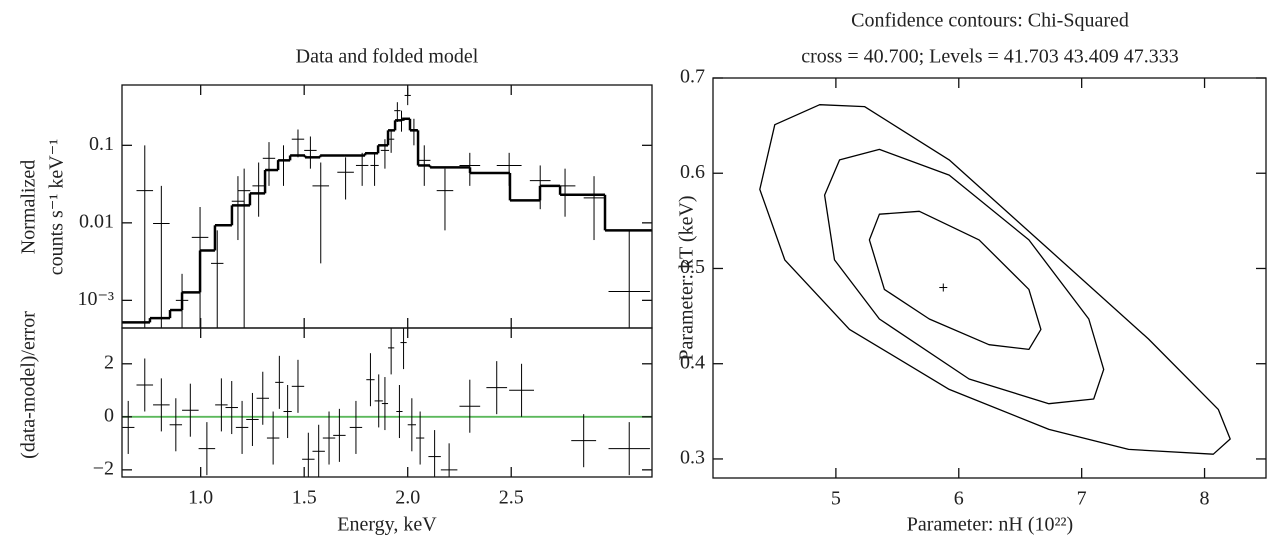  Describe the element at coordinates (1205, 499) in the screenshot. I see `x-tick-label: 8` at that location.